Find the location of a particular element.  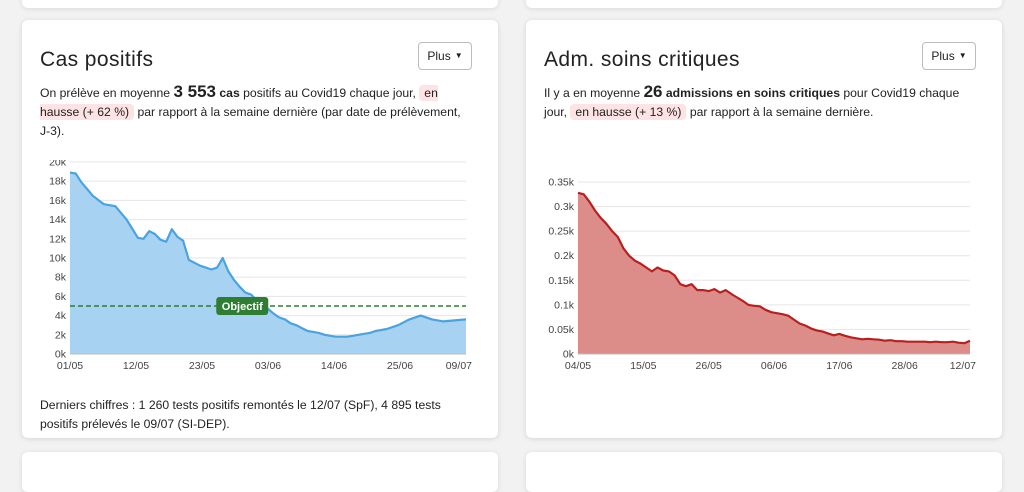

y-tick-label: 2k is located at coordinates (61, 335).